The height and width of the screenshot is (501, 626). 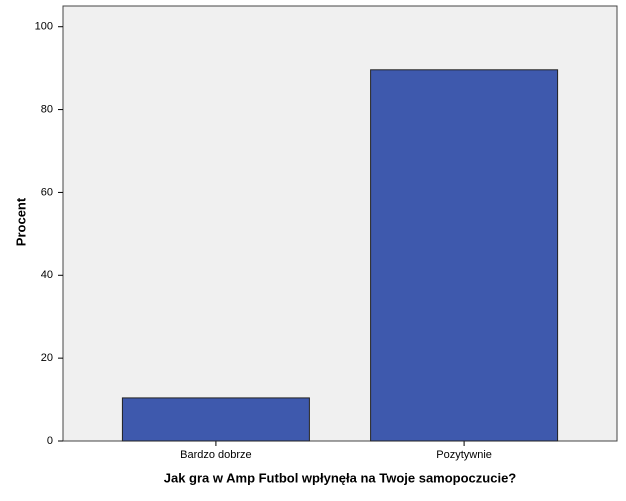 I want to click on y-tick-label: 20, so click(x=47, y=358).